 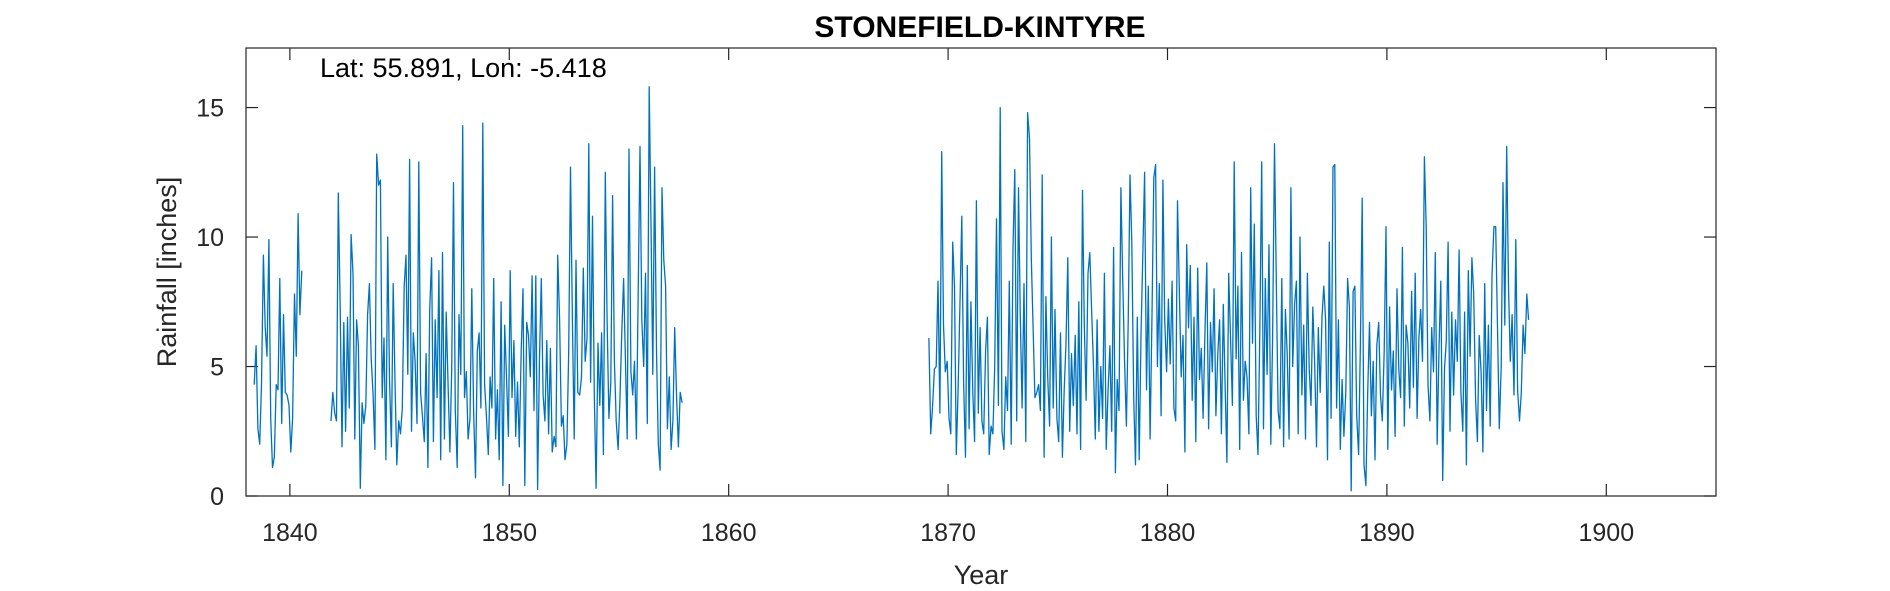 What do you see at coordinates (217, 497) in the screenshot?
I see `y-tick-label-0: 0` at bounding box center [217, 497].